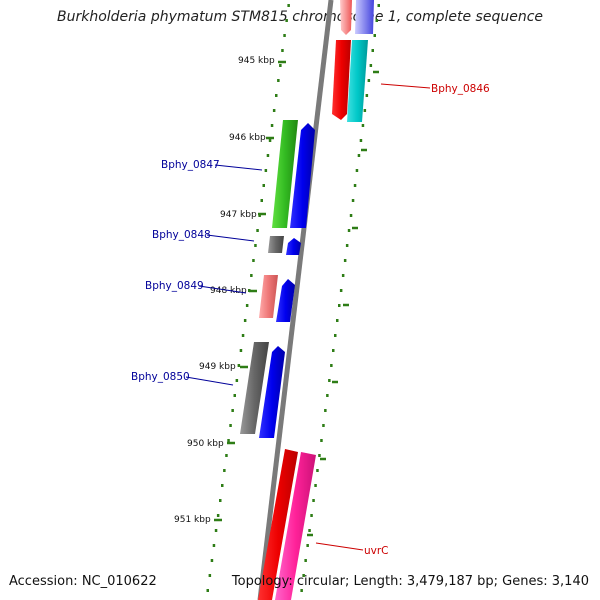 Image resolution: width=600 pixels, height=600 pixels. I want to click on label-bphy-0848-text: Bphy_0848, so click(181, 235).